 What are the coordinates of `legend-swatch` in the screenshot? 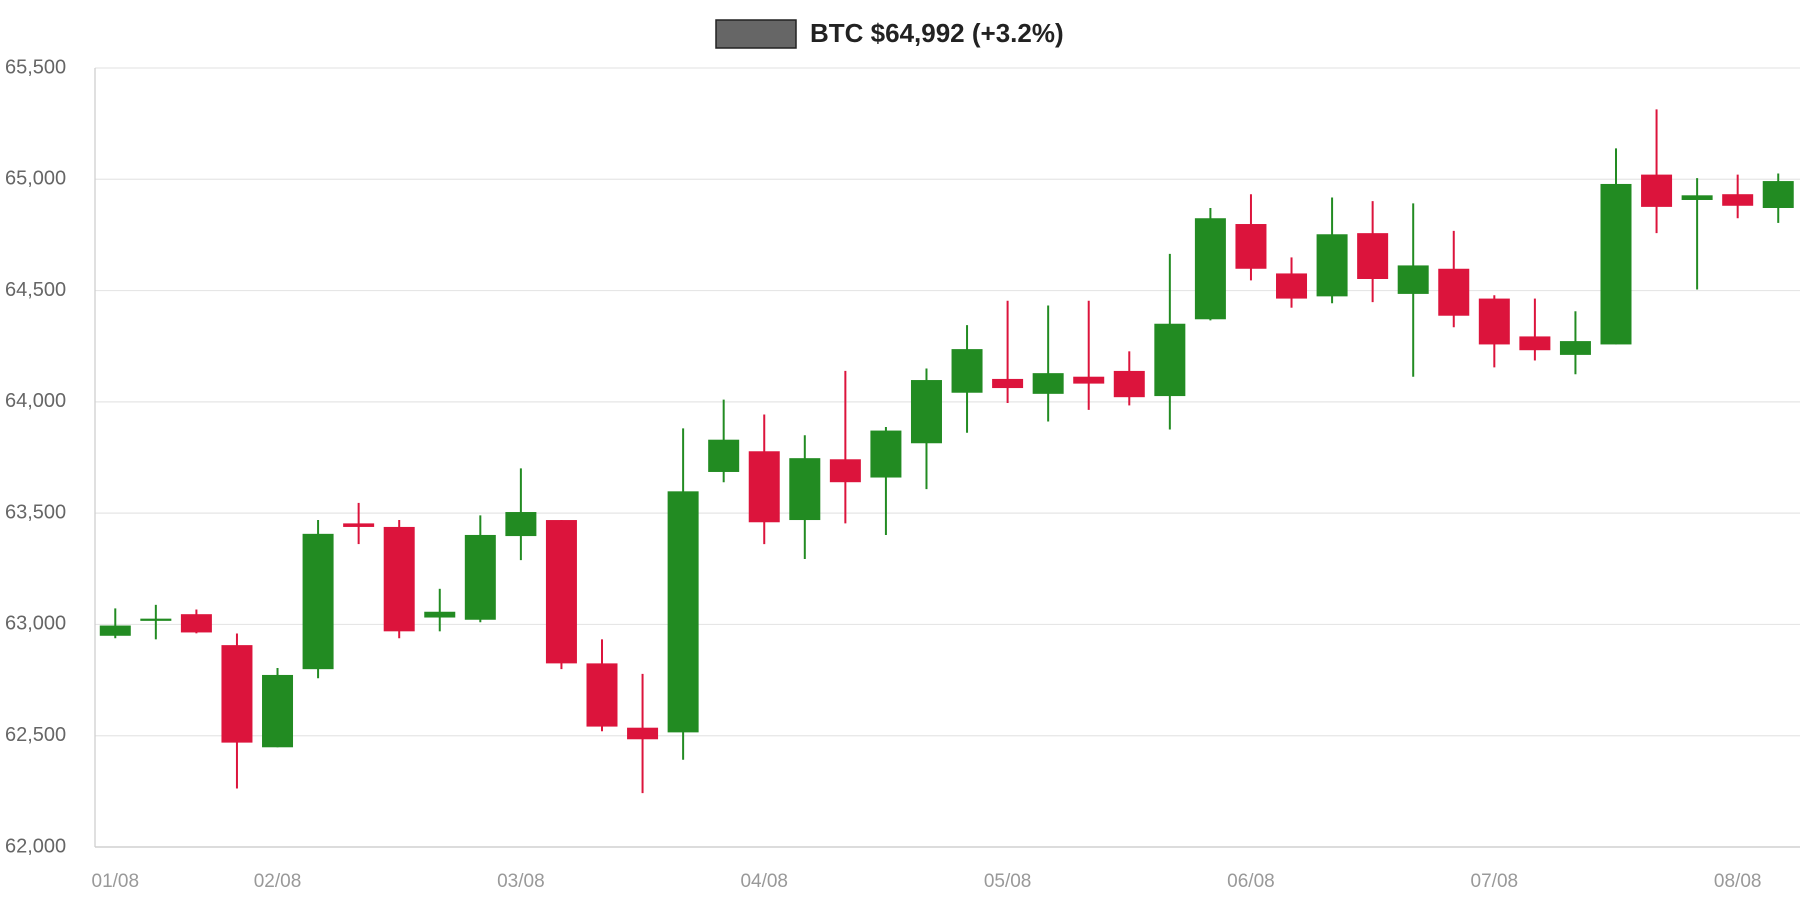 It's located at (756, 34).